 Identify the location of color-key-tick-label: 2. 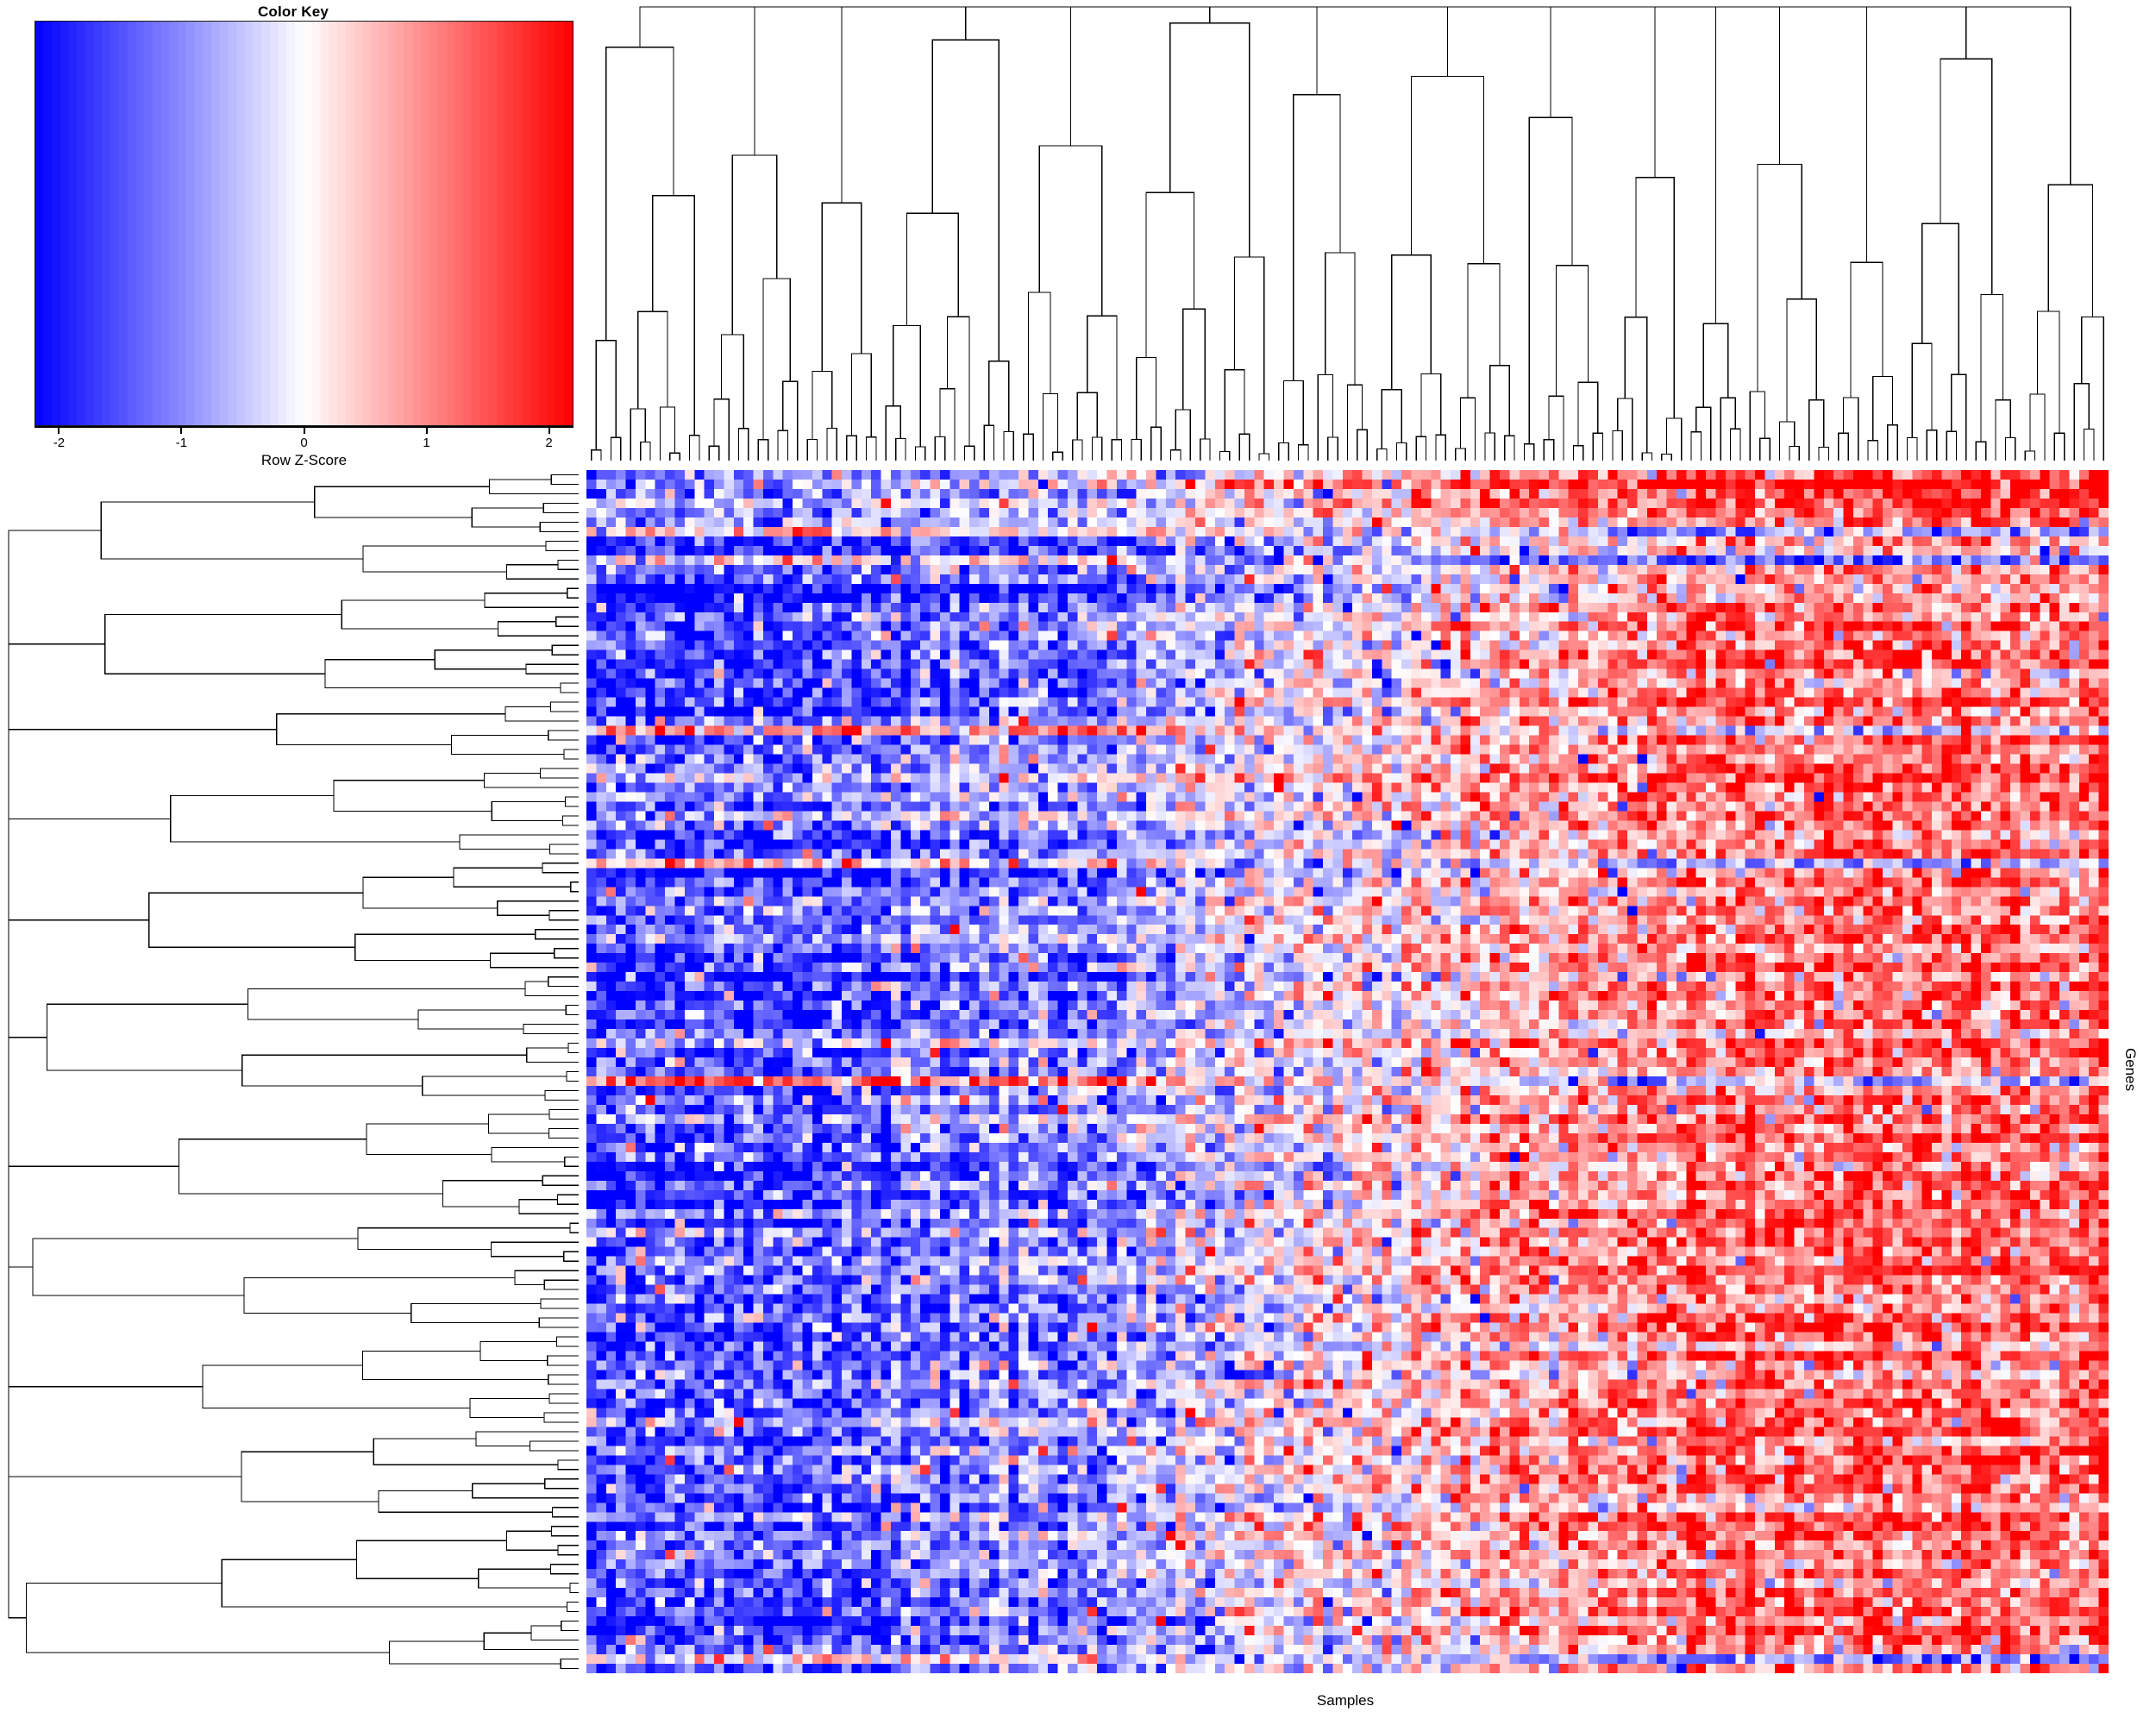
(549, 443).